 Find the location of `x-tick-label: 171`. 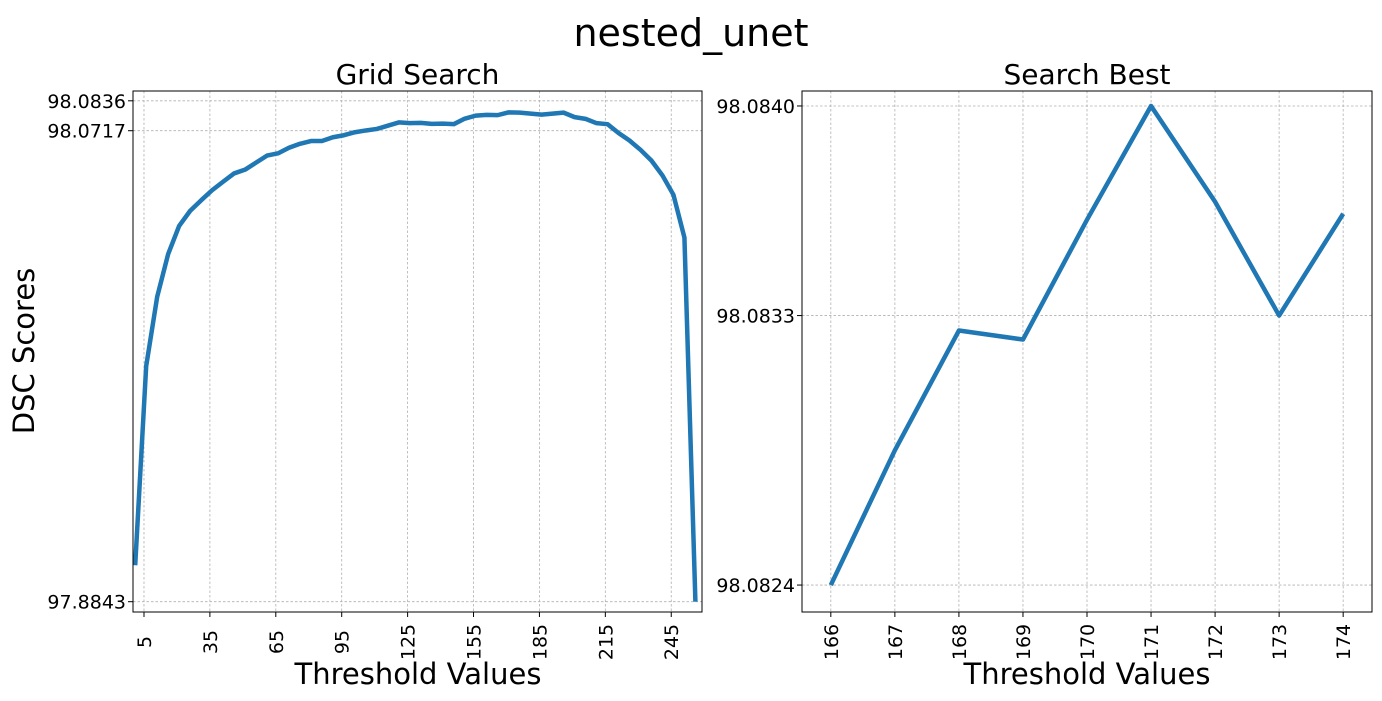

x-tick-label: 171 is located at coordinates (1152, 642).